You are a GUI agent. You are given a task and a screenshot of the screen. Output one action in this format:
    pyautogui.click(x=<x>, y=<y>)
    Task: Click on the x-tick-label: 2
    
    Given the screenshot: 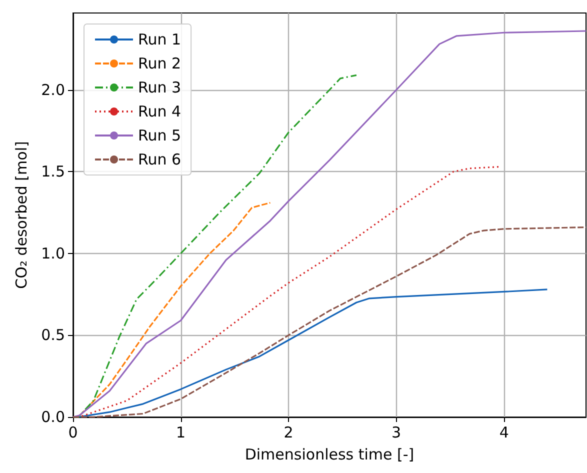 What is the action you would take?
    pyautogui.click(x=289, y=433)
    